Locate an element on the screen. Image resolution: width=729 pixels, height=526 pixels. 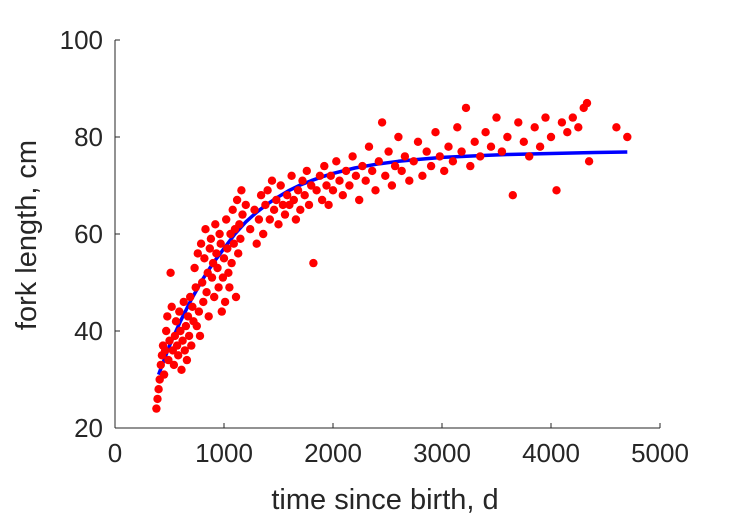
y-tick-label: 40 is located at coordinates (88, 331).